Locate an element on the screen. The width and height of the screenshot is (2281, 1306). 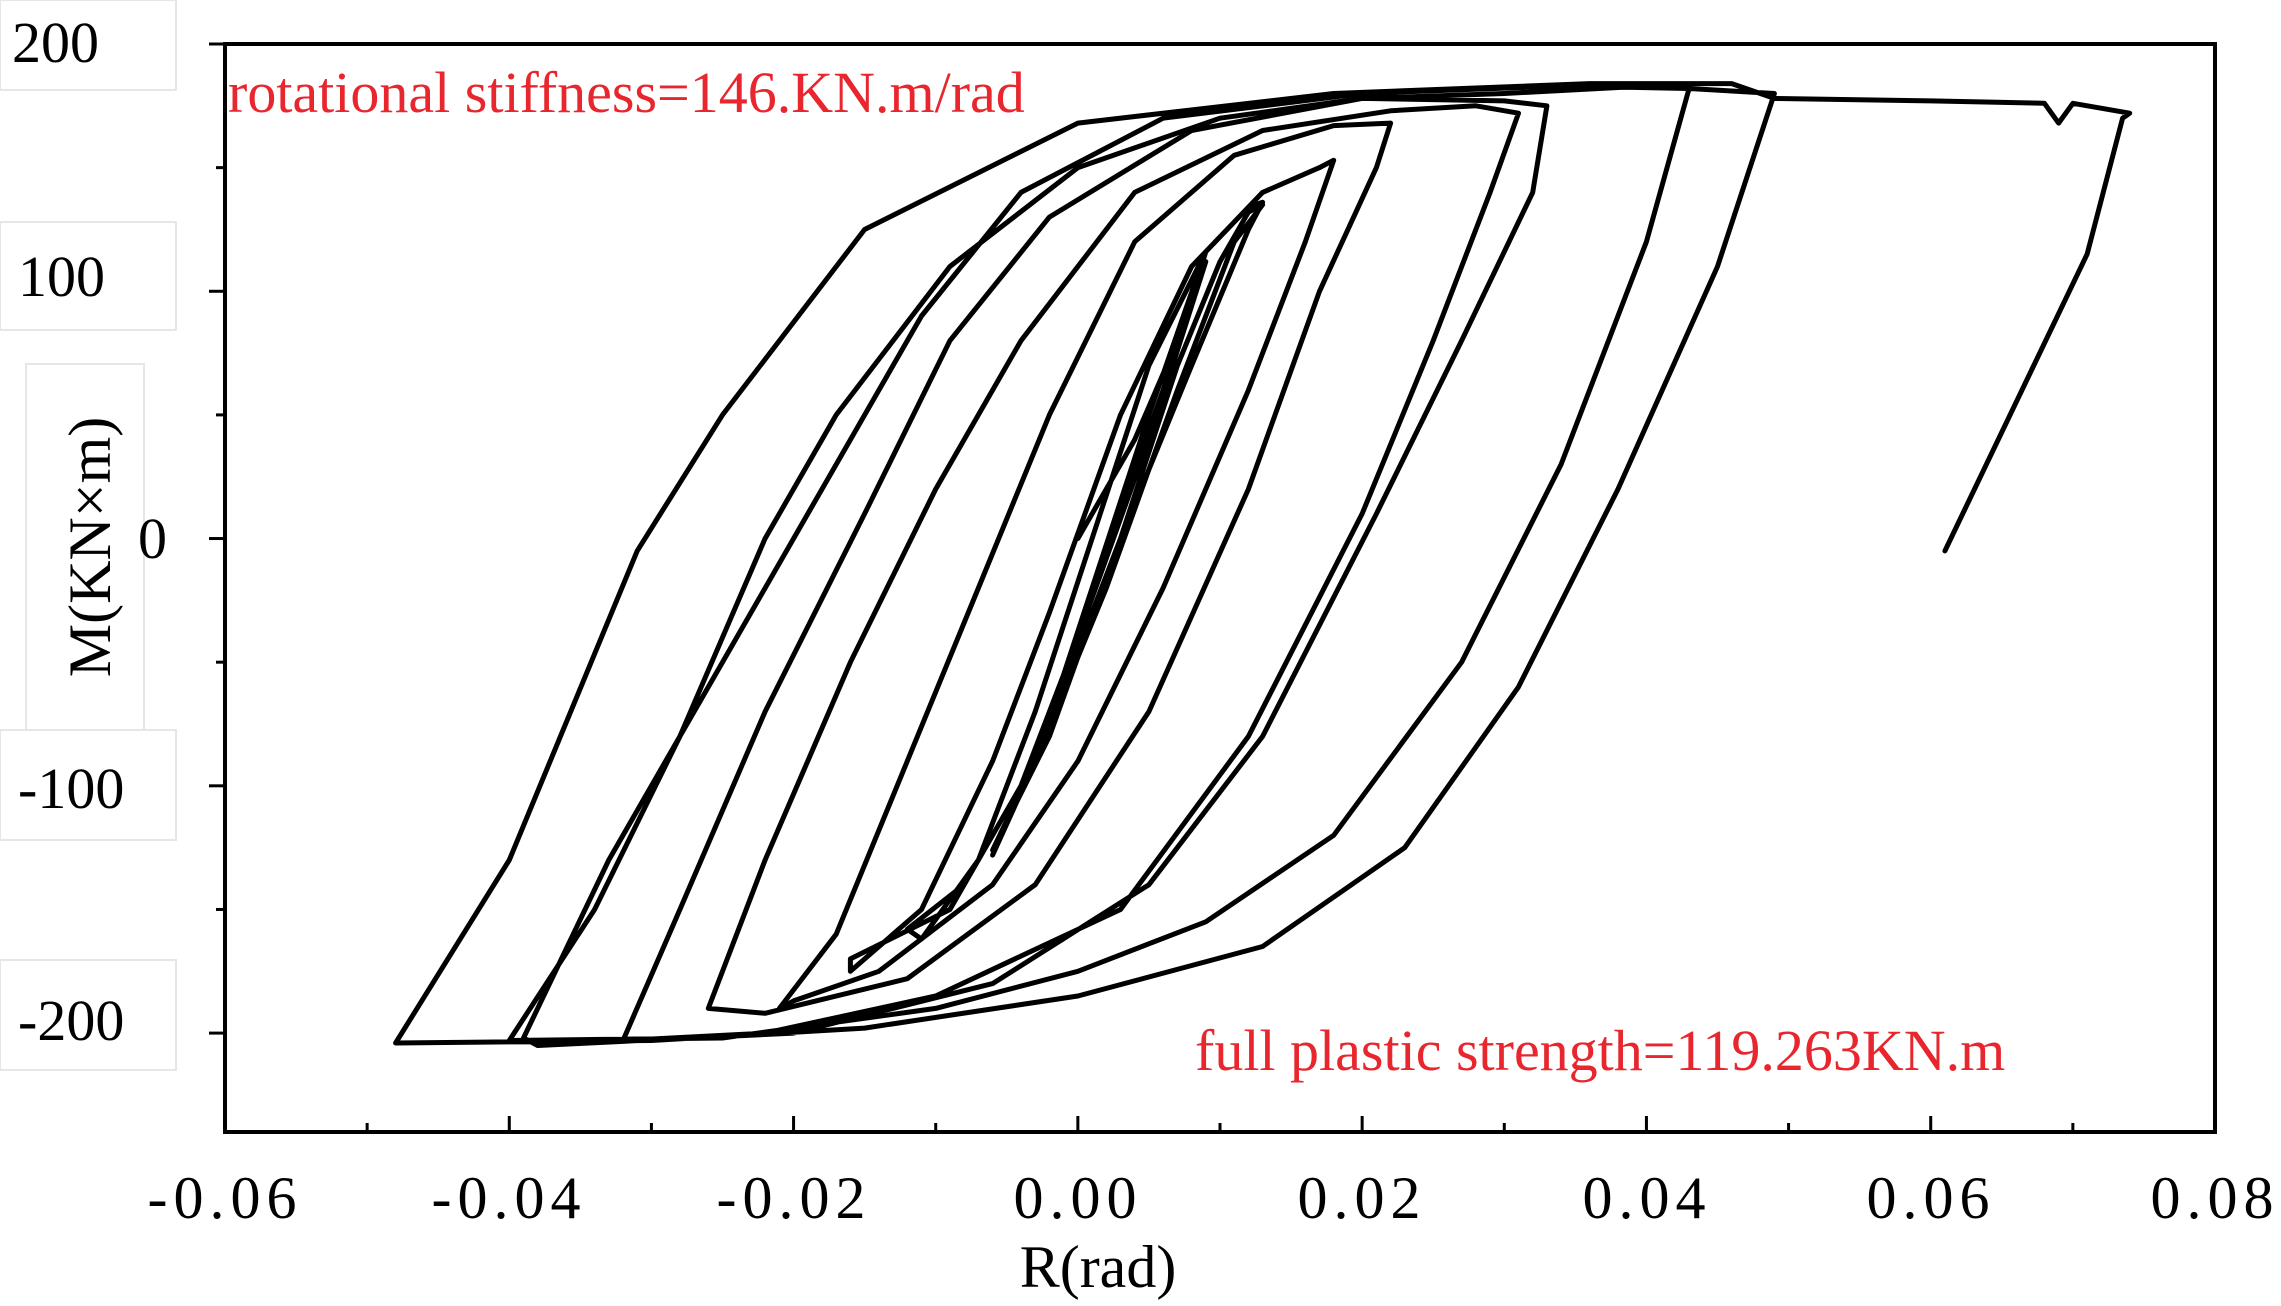
y-tick-label-200: 200 is located at coordinates (55, 42).